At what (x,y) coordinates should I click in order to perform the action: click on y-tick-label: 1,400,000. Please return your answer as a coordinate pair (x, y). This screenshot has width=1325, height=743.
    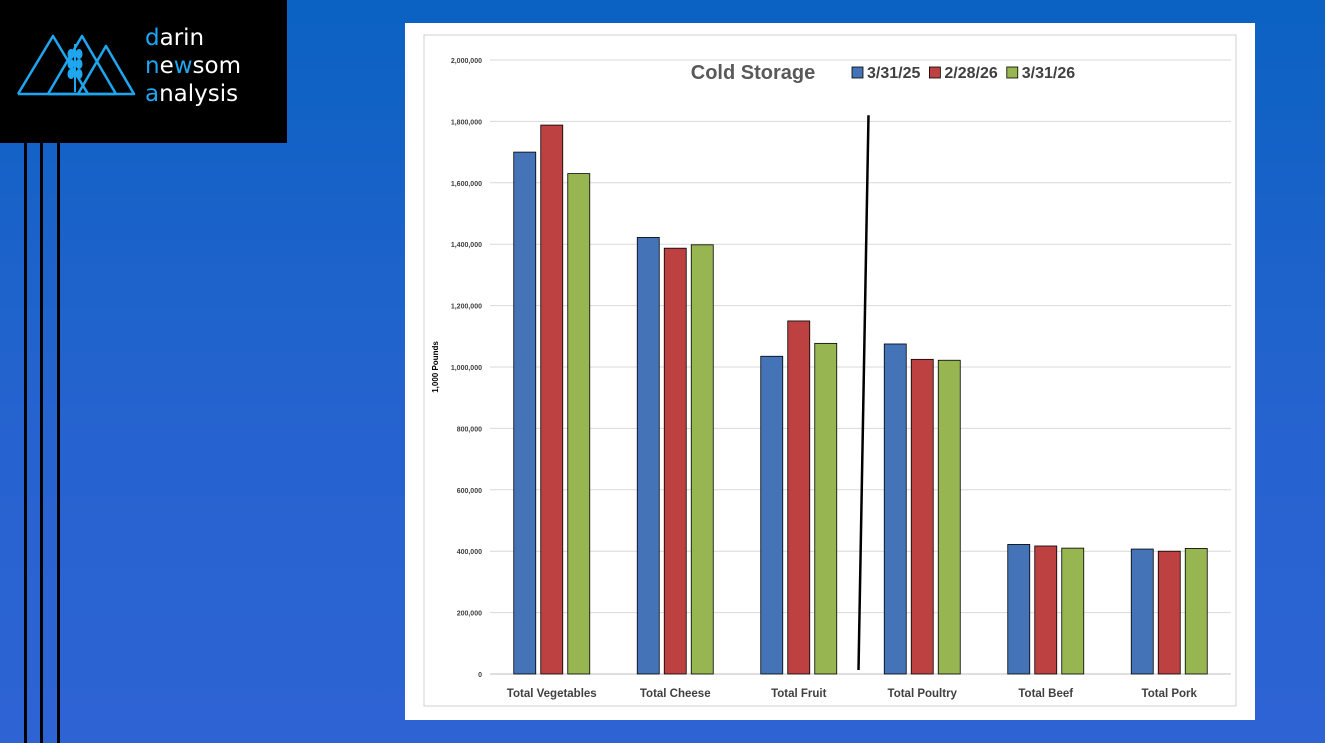
    Looking at the image, I should click on (466, 245).